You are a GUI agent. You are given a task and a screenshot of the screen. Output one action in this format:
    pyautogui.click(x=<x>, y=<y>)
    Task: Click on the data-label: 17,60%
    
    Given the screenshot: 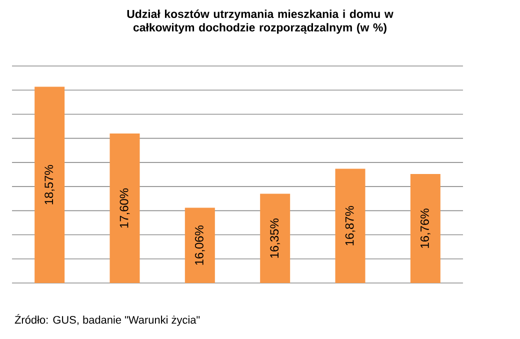 What is the action you would take?
    pyautogui.click(x=125, y=208)
    